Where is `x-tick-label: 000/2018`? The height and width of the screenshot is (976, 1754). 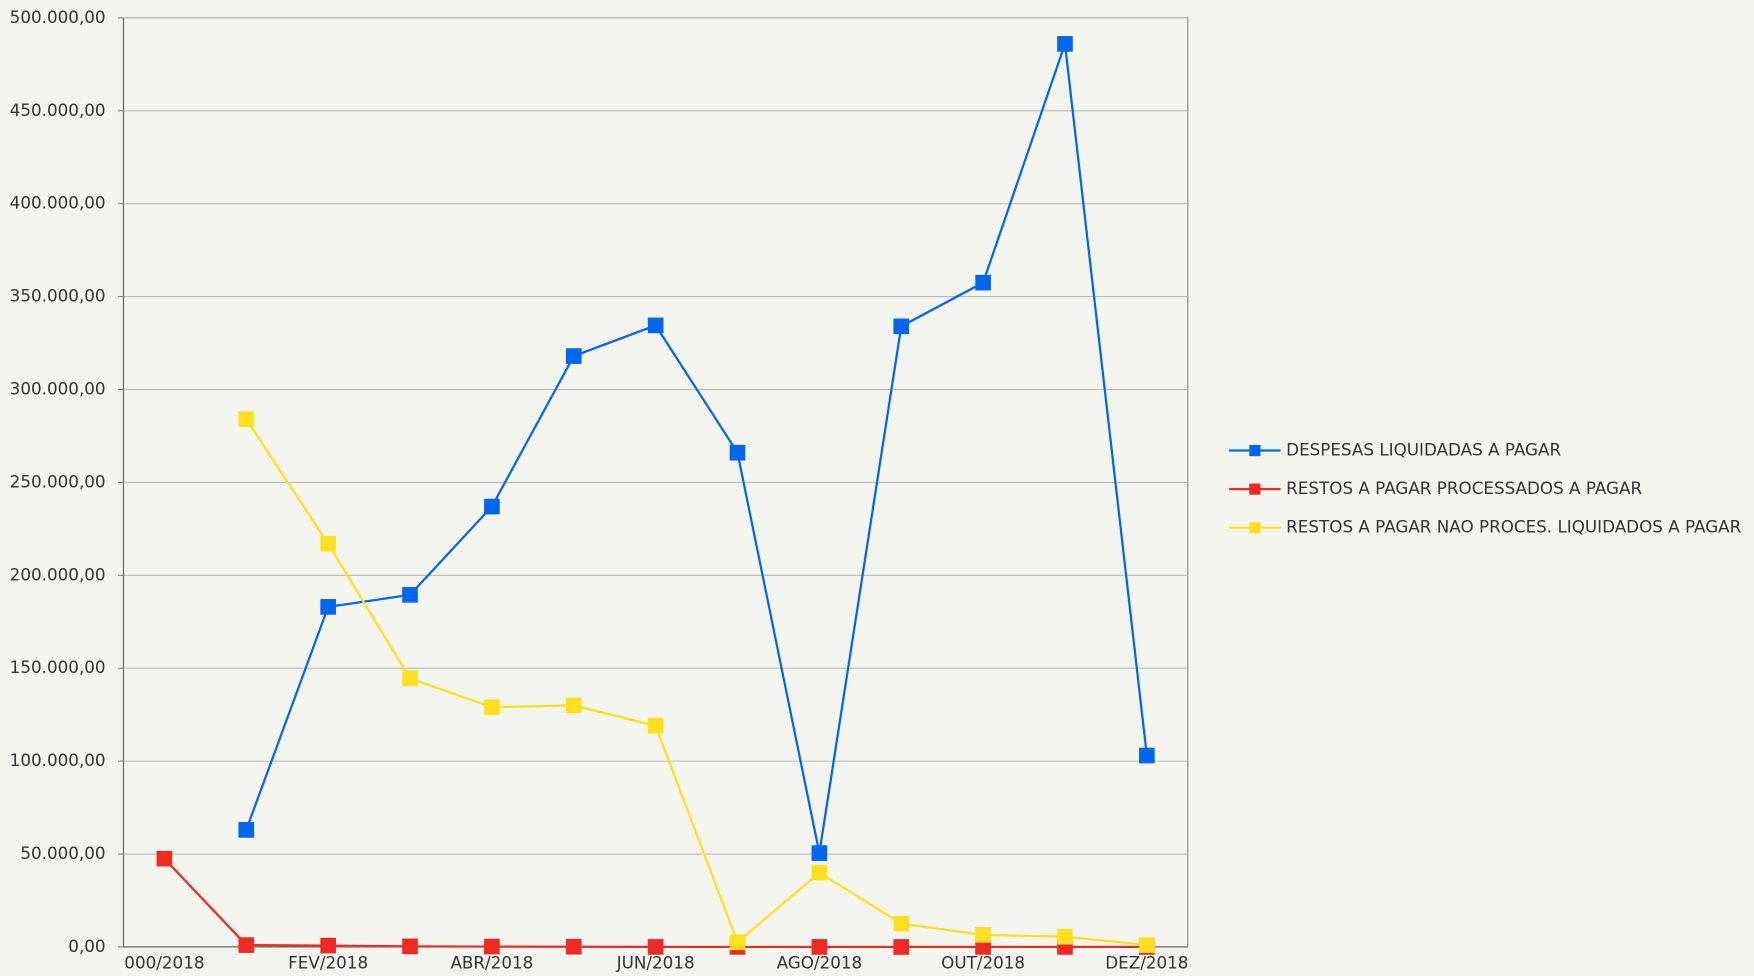
x-tick-label: 000/2018 is located at coordinates (164, 963).